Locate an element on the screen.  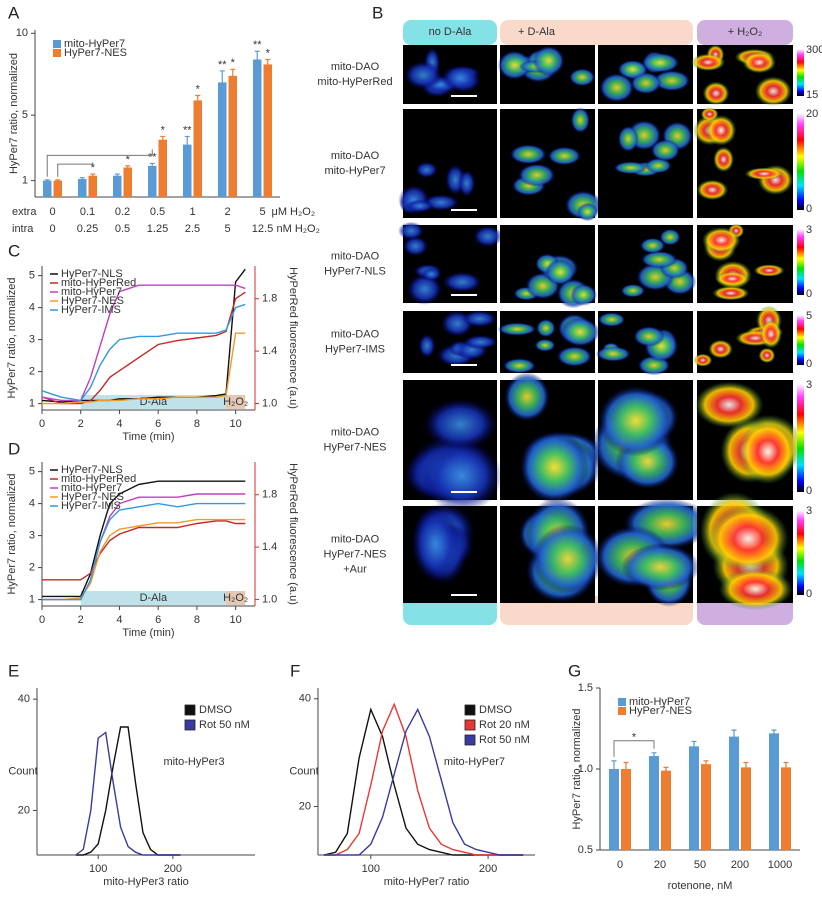
y-tick-label: 2 is located at coordinates (32, 568).